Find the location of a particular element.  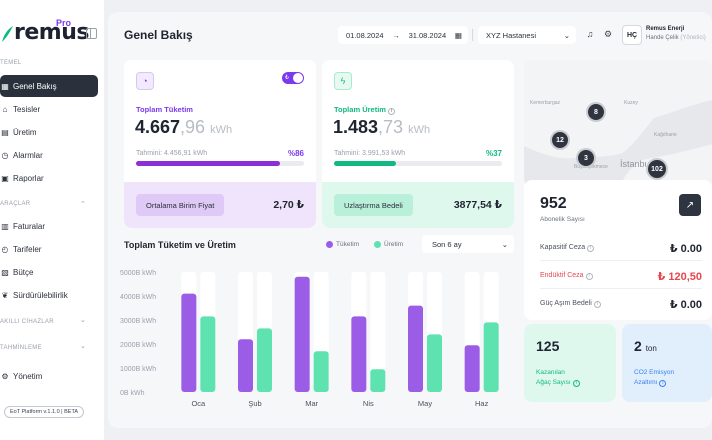

brand-name: remus is located at coordinates (51, 32).